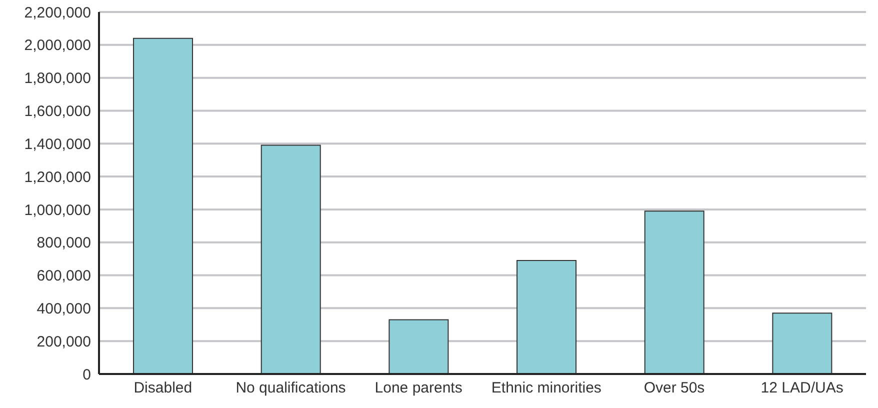 This screenshot has width=878, height=408. I want to click on x-tick-label: Over 50s, so click(674, 388).